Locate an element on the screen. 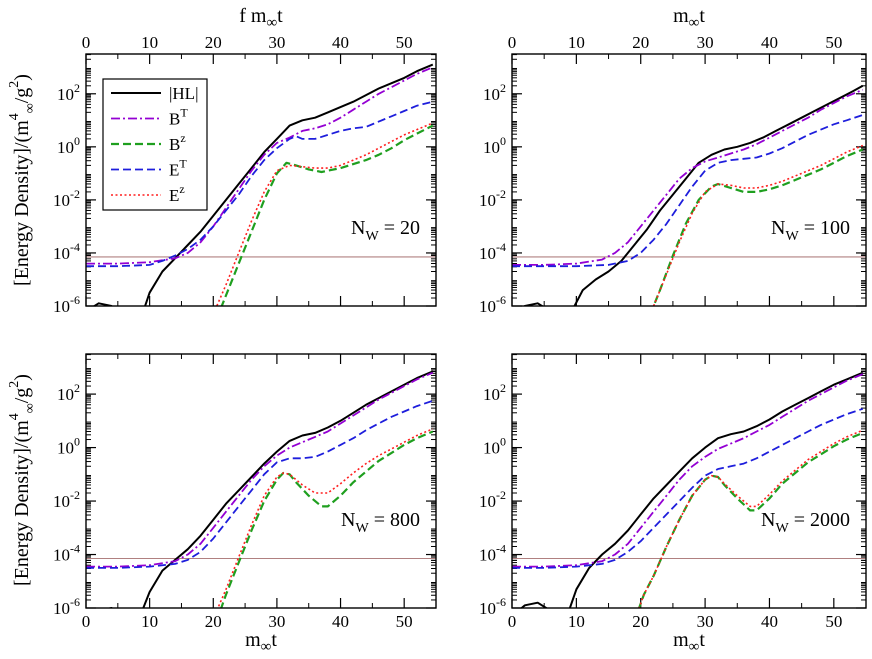 The width and height of the screenshot is (872, 659). top-axis-title-left: f m∞t is located at coordinates (261, 18).